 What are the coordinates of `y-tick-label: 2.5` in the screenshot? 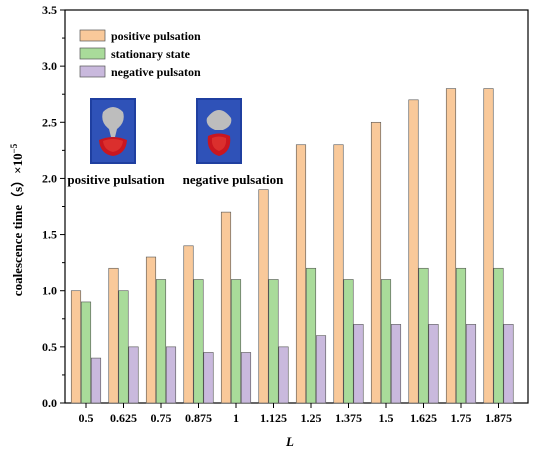 It's located at (49, 122).